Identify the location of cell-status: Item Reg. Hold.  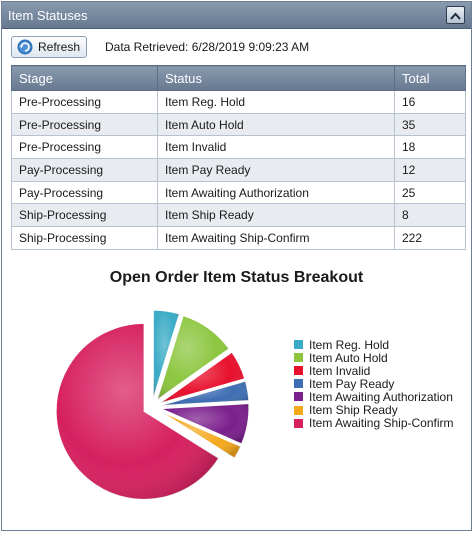
(276, 102).